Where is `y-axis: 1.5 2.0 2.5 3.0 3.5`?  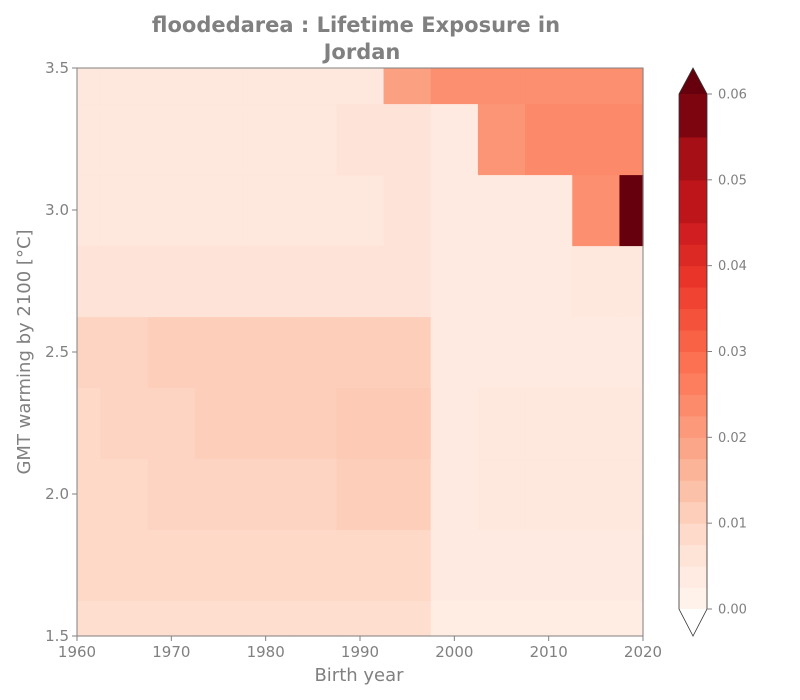 y-axis: 1.5 2.0 2.5 3.0 3.5 is located at coordinates (61, 352).